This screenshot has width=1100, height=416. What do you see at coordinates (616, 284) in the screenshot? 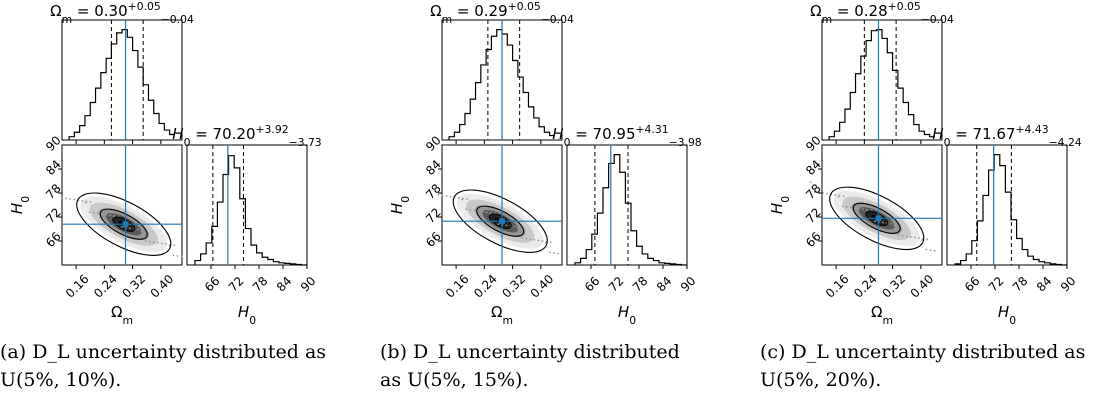
I see `h0-tick-label: 72` at bounding box center [616, 284].